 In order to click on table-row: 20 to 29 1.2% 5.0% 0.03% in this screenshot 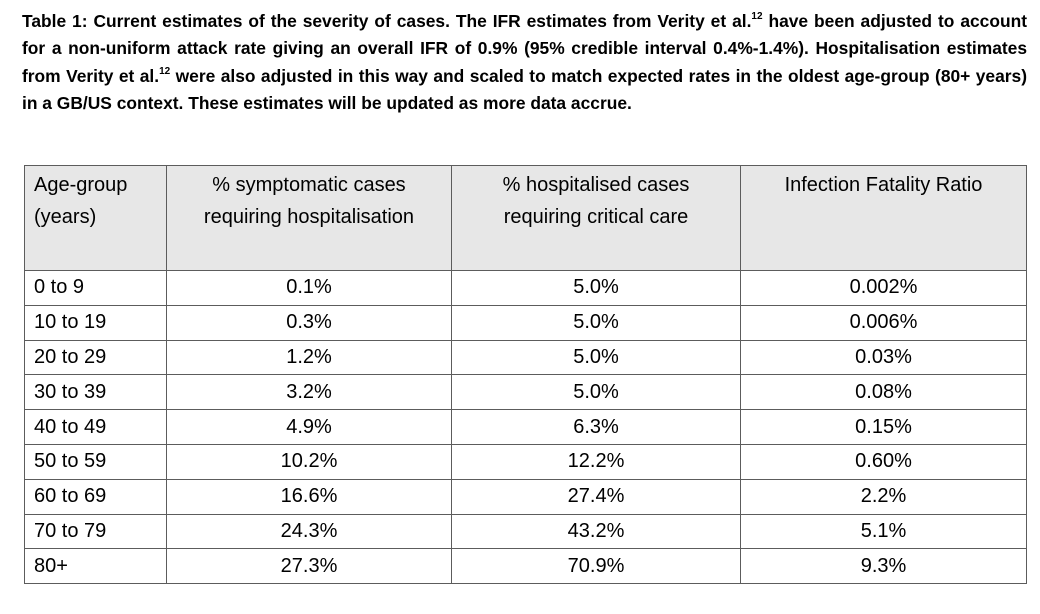, I will do `click(525, 357)`.